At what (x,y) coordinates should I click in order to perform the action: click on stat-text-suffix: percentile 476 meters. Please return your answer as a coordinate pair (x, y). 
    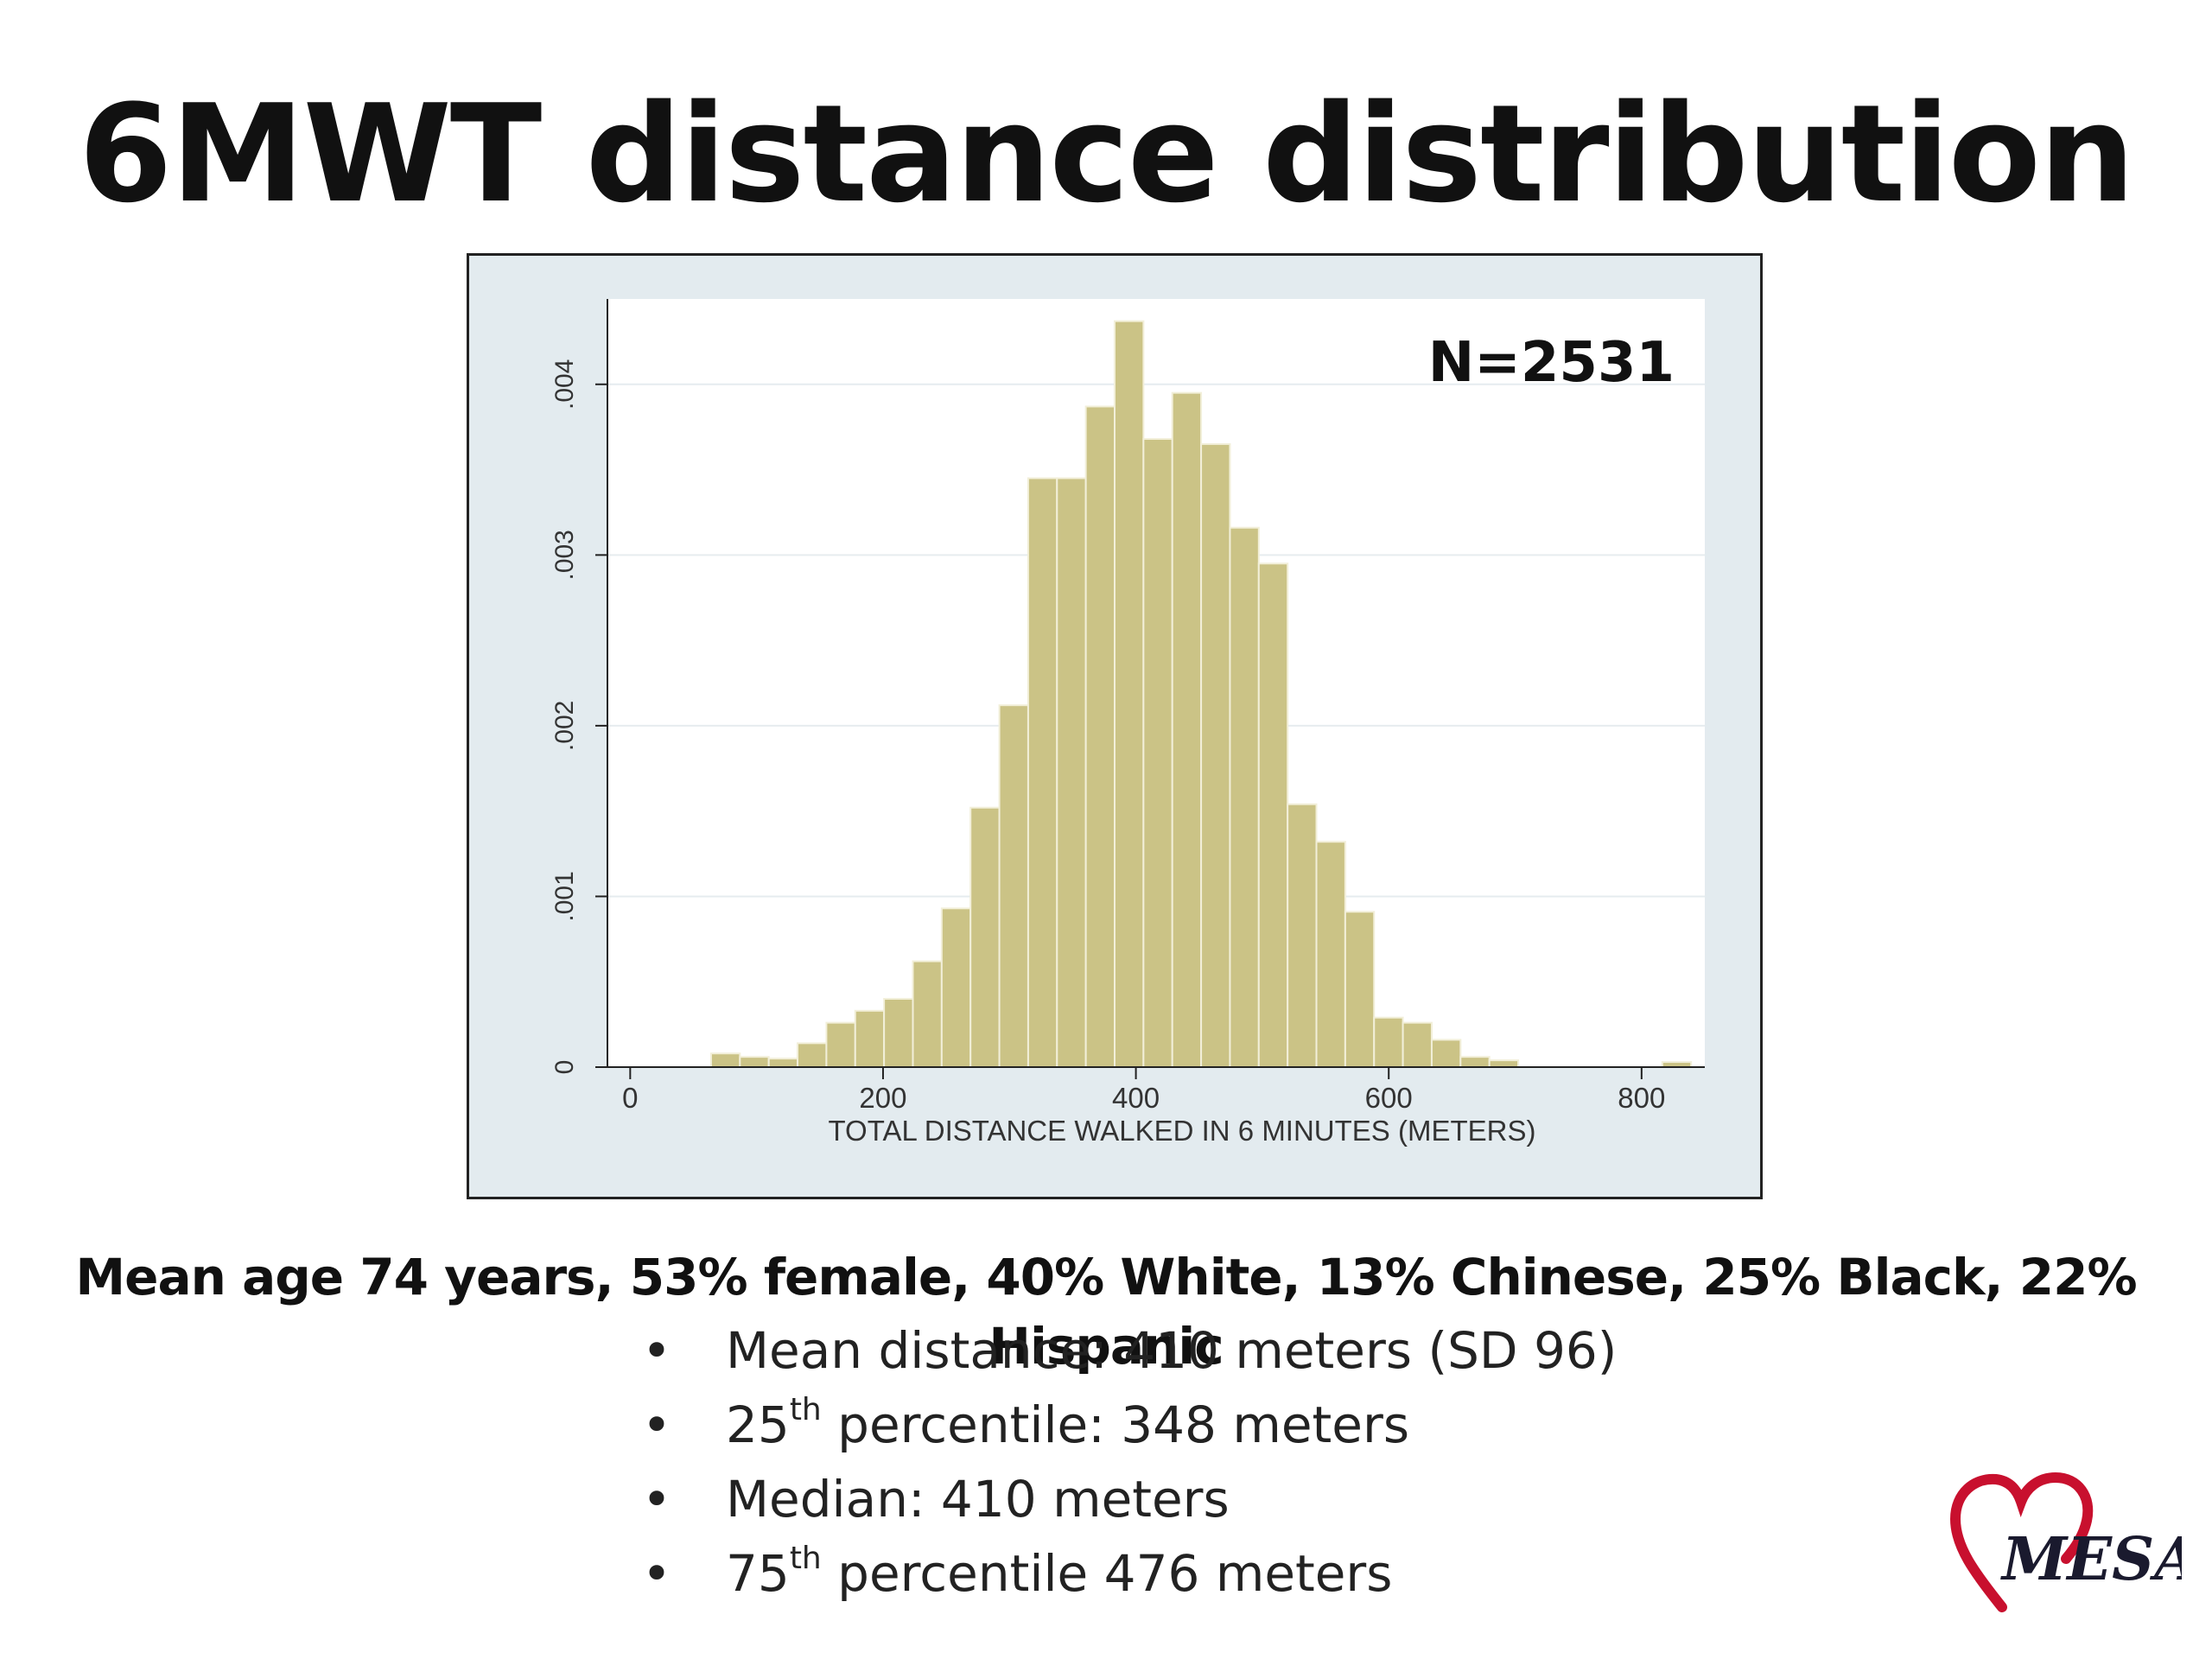
    Looking at the image, I should click on (1107, 1573).